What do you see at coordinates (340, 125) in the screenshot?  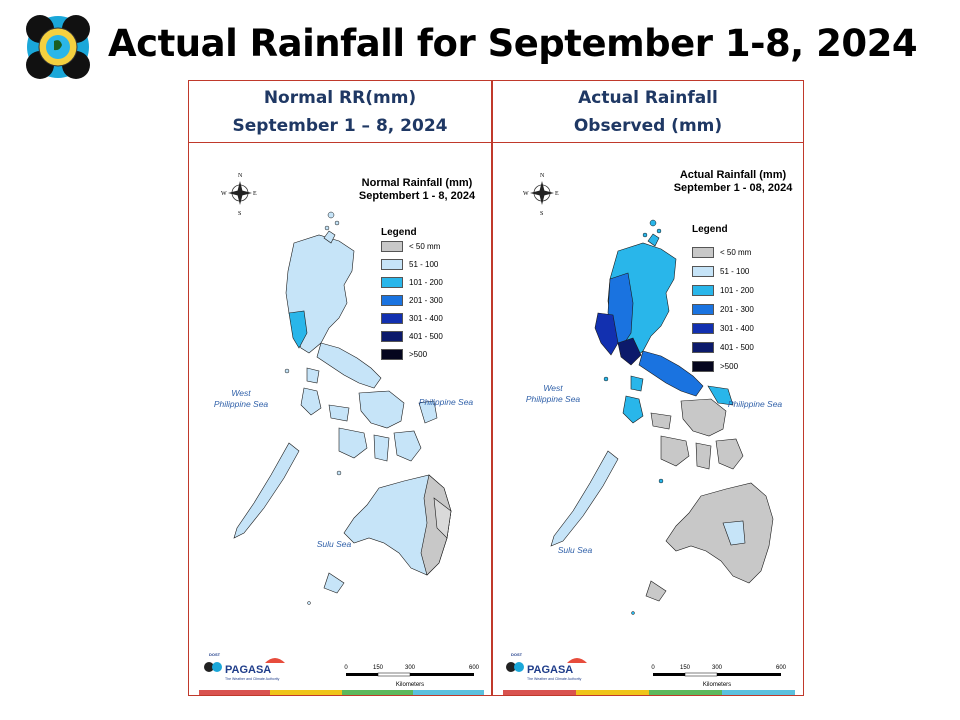 I see `panel-header-line2: September 1 – 8, 2024` at bounding box center [340, 125].